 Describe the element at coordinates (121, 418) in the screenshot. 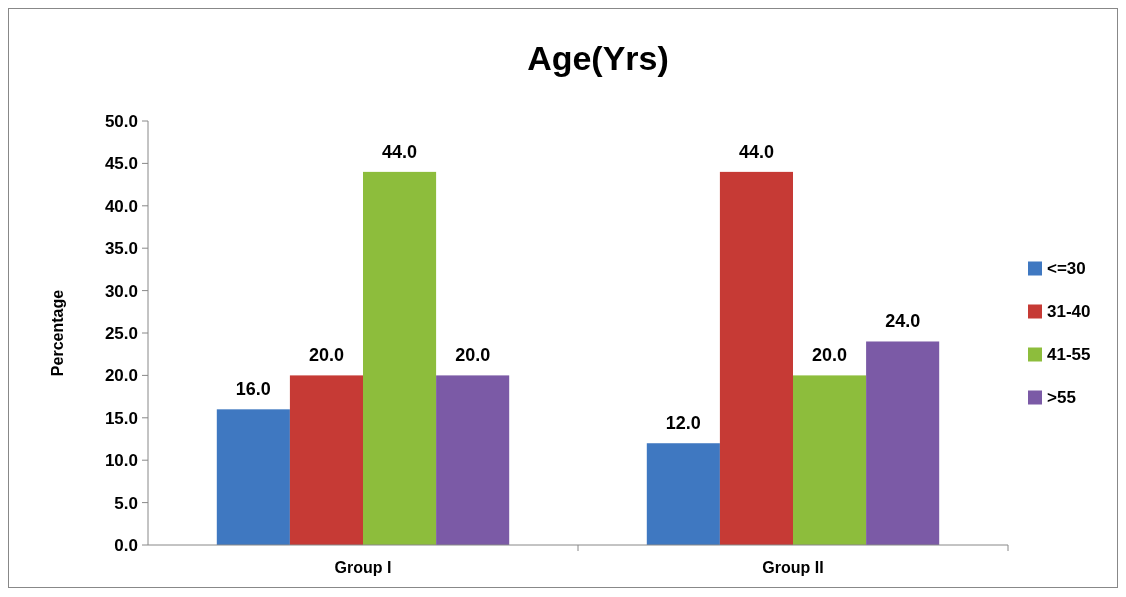

I see `y-tick-label: 15.0` at that location.